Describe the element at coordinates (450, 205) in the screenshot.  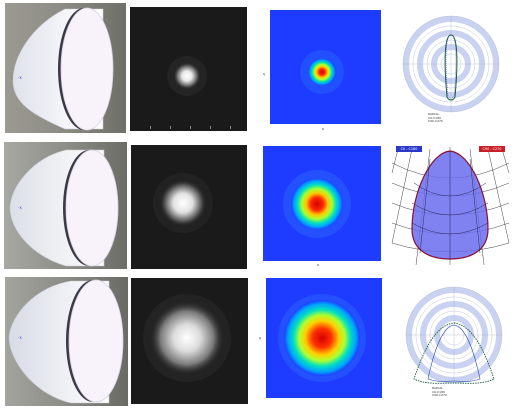
I see `cartesian-candela-plot-row2: C0 - C180 C90 - C270` at that location.